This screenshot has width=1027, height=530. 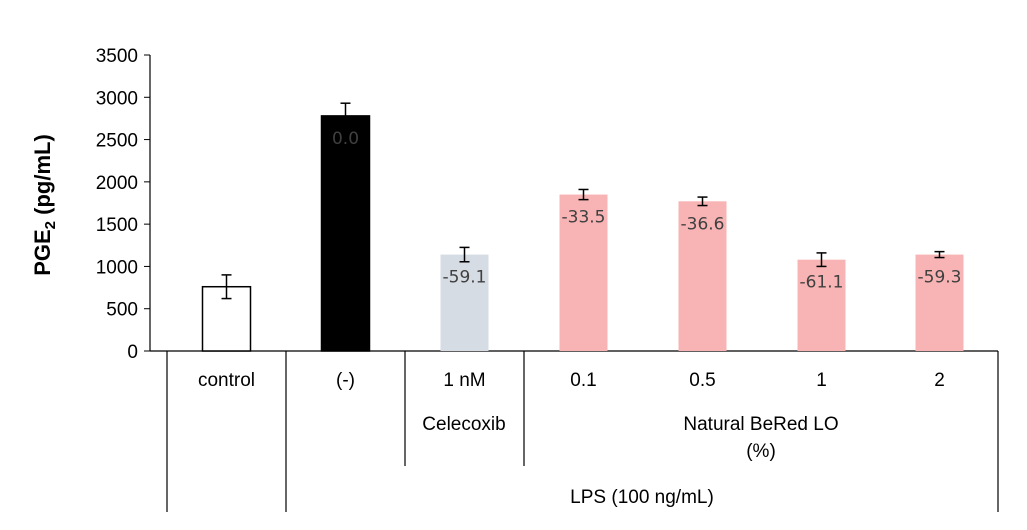 I want to click on y-tick-label: 1000, so click(x=117, y=267).